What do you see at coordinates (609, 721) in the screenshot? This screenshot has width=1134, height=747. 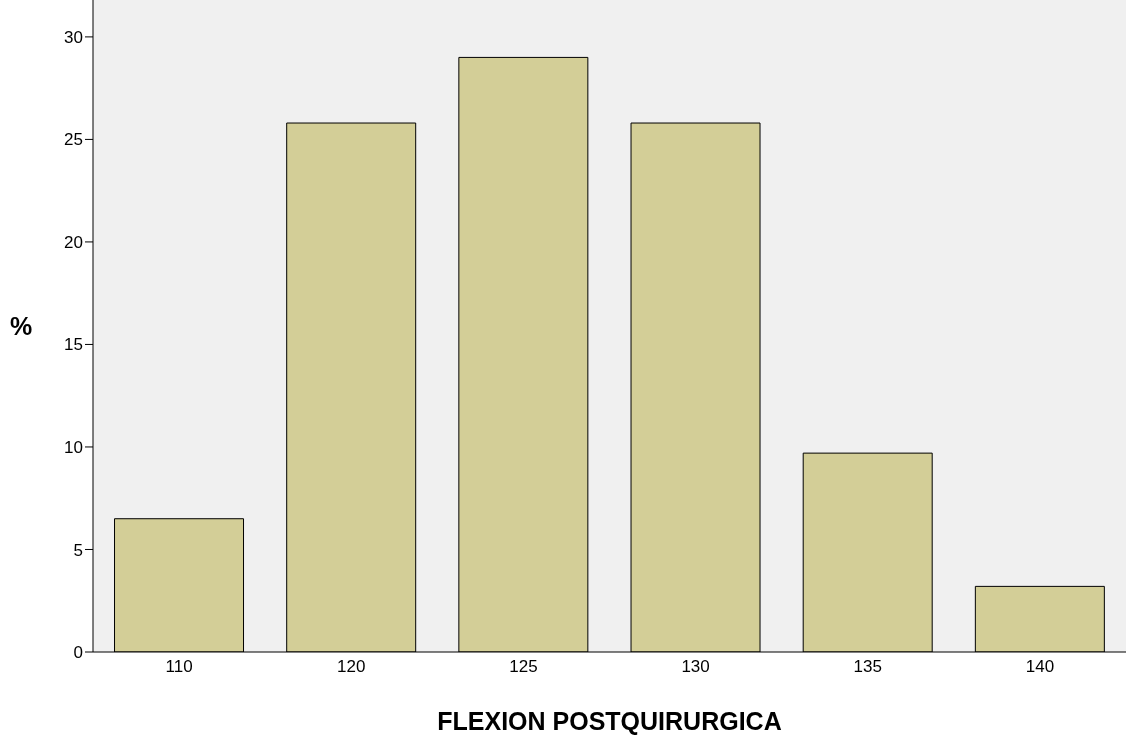 I see `x-axis-title: FLEXION POSTQUIRURGICA` at bounding box center [609, 721].